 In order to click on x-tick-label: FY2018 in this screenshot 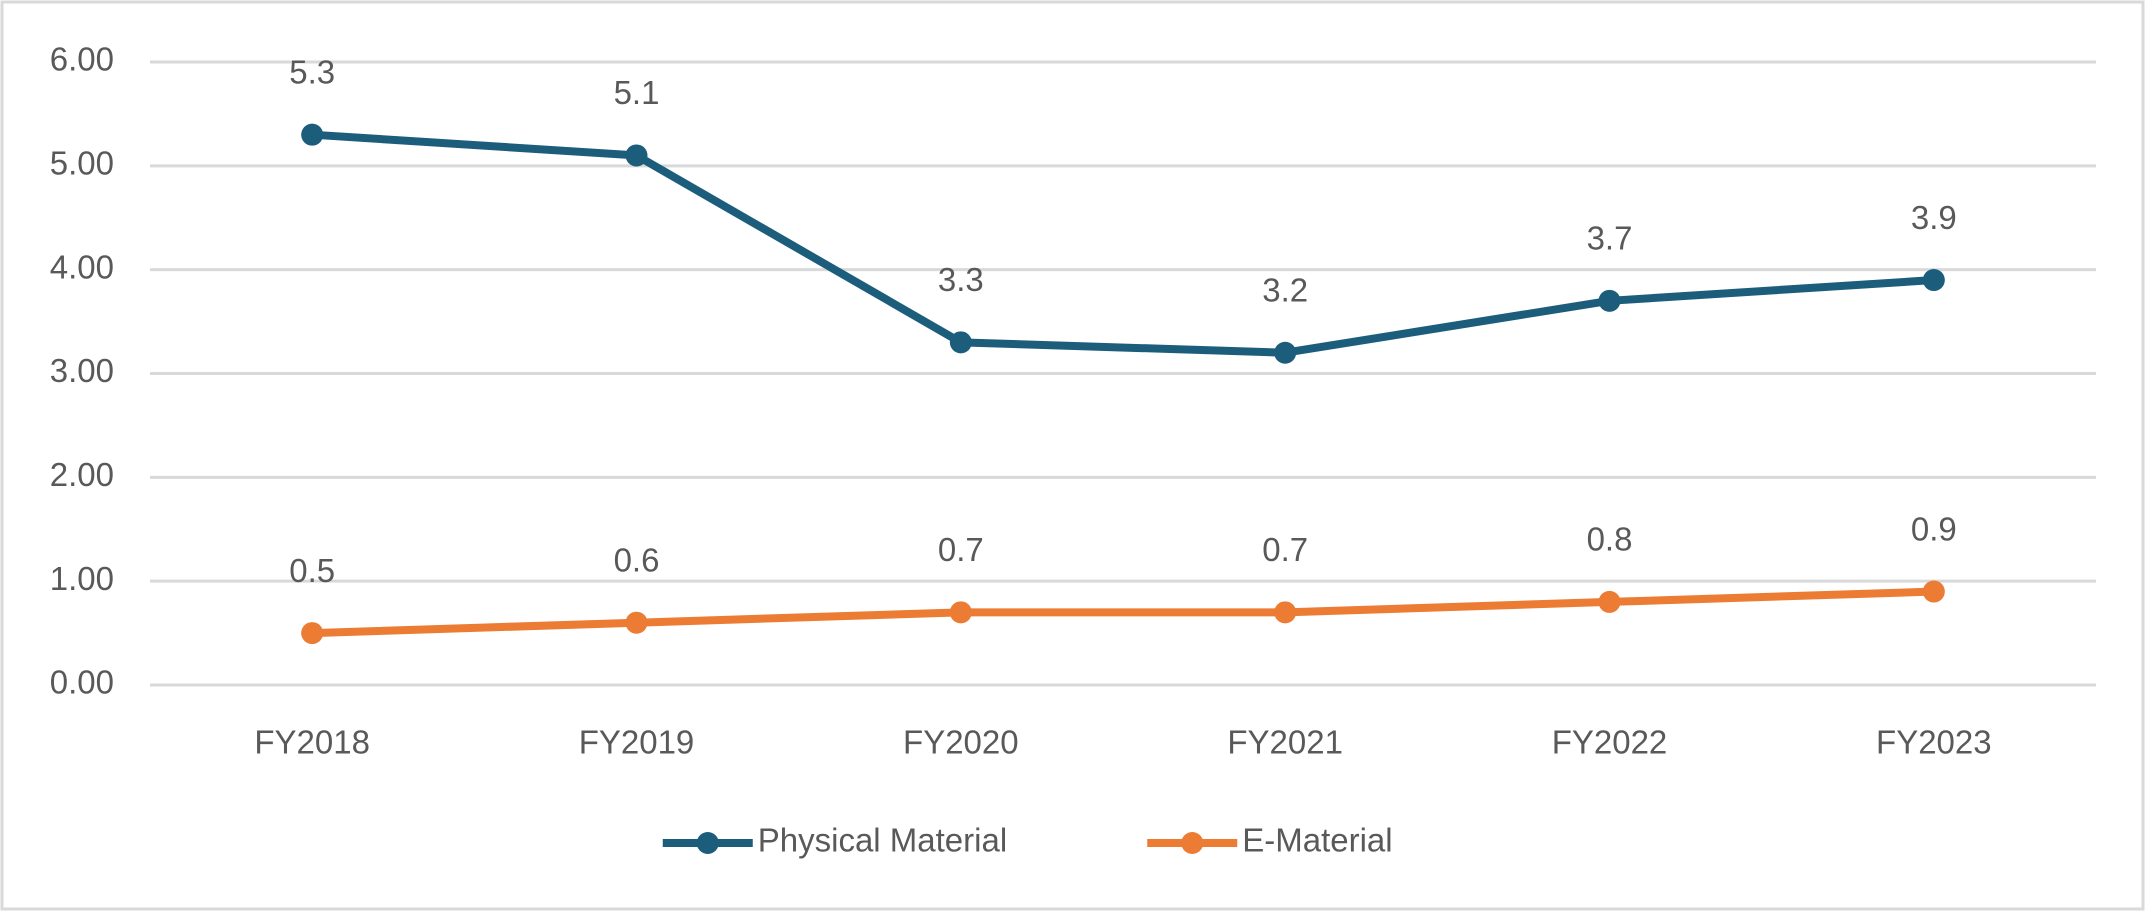, I will do `click(312, 742)`.